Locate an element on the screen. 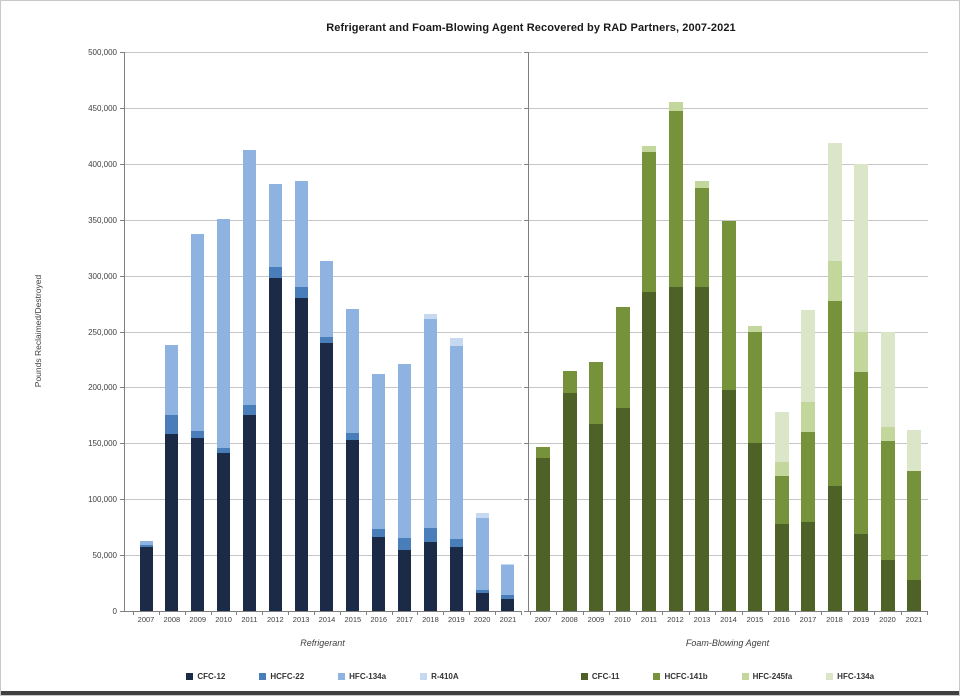 This screenshot has width=960, height=696. x-tick-label: 2014 is located at coordinates (327, 619).